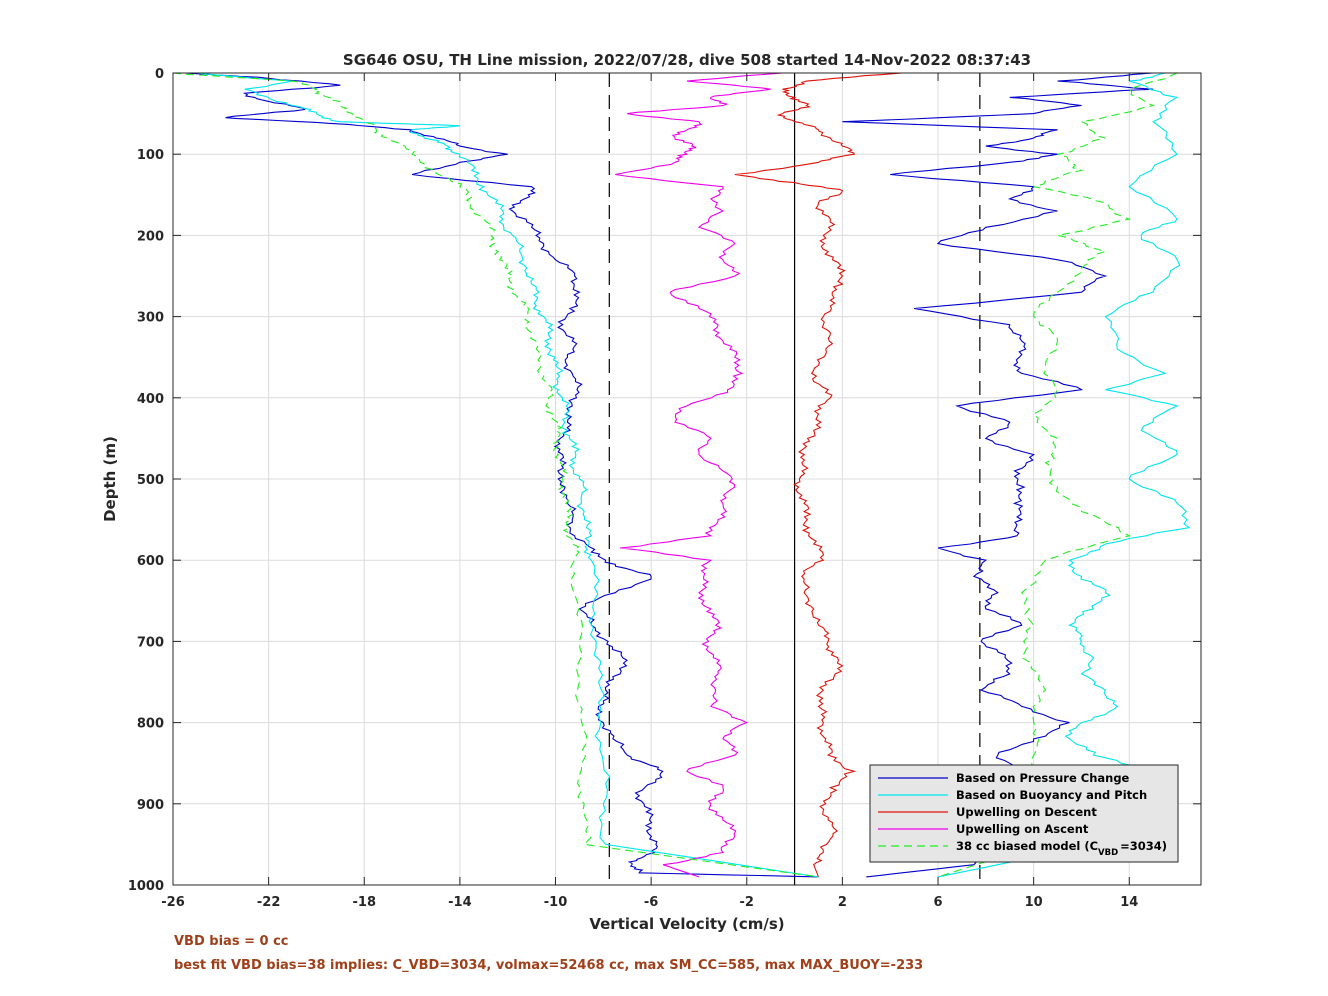 Image resolution: width=1328 pixels, height=996 pixels. I want to click on x-tick-label: -2, so click(747, 902).